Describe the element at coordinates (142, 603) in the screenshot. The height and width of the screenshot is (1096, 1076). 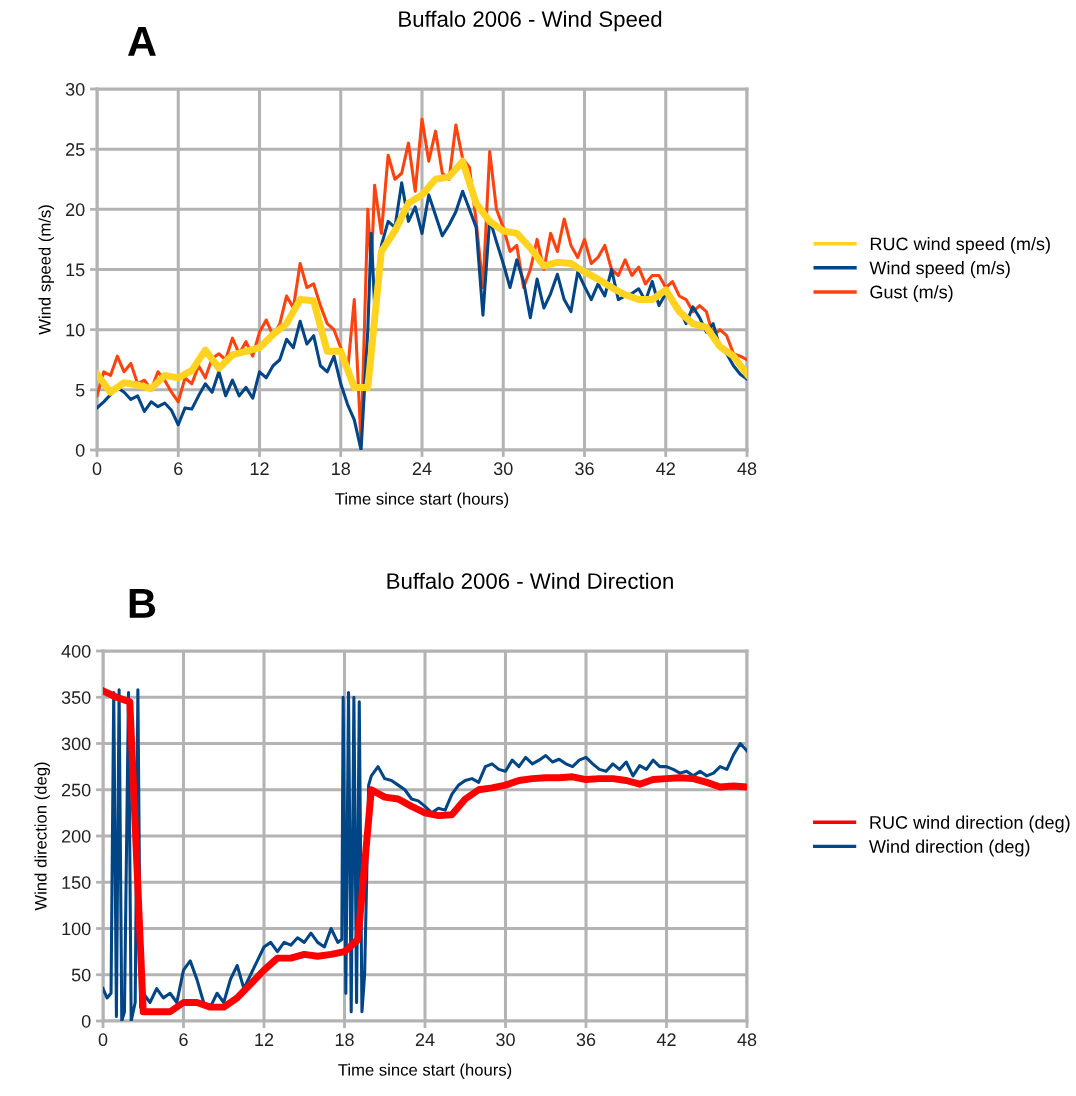
I see `text: B` at that location.